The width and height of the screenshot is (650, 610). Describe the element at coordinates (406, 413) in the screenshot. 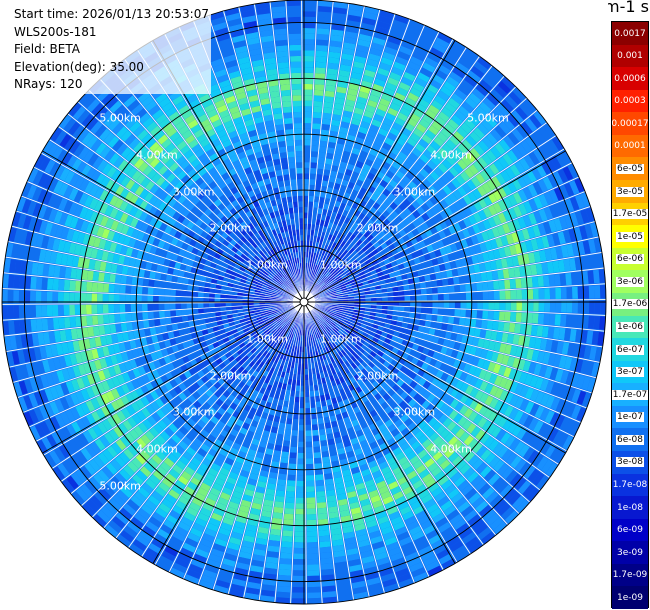

I see `ray-separator` at that location.